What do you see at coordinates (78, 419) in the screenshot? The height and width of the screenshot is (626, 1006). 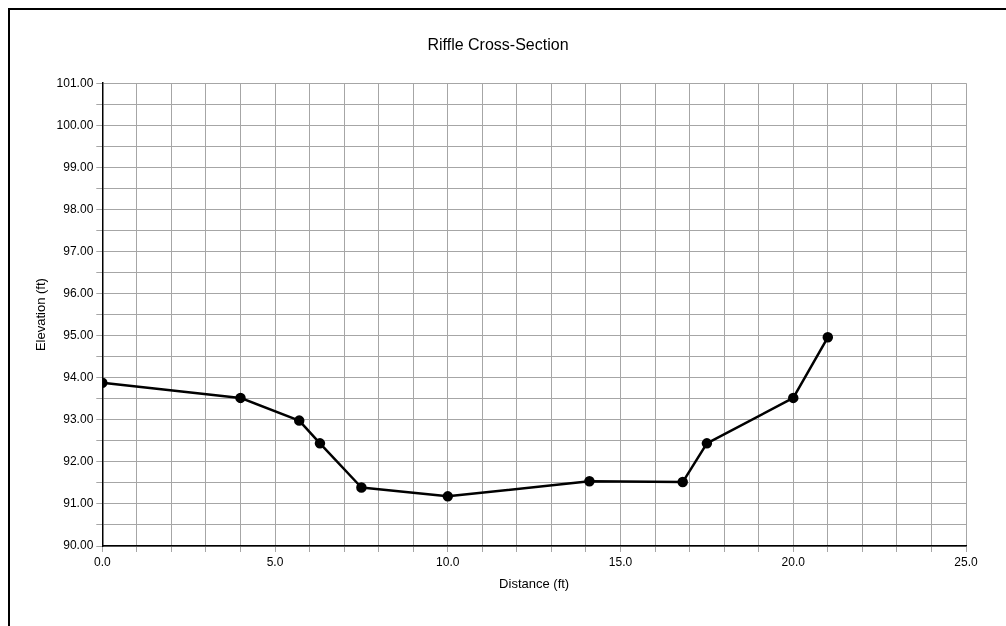 I see `y-tick-label: 93.00` at bounding box center [78, 419].